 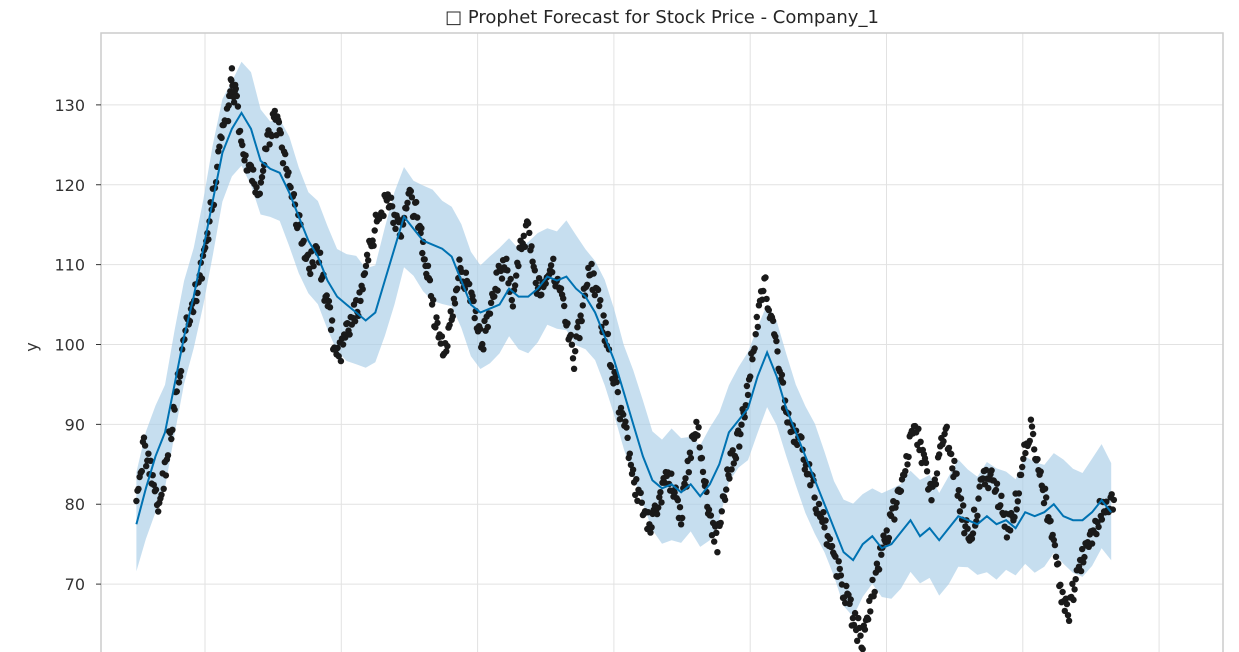 What do you see at coordinates (69, 344) in the screenshot?
I see `y-tick-label: 100` at bounding box center [69, 344].